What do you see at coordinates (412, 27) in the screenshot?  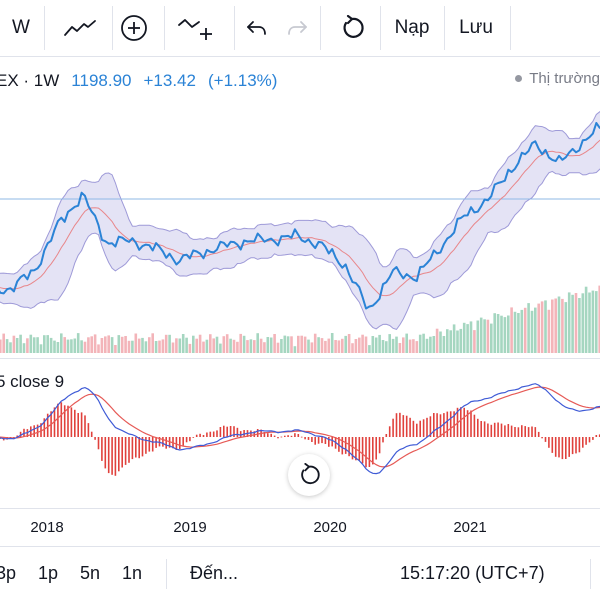 I see `load-button: Nạp` at bounding box center [412, 27].